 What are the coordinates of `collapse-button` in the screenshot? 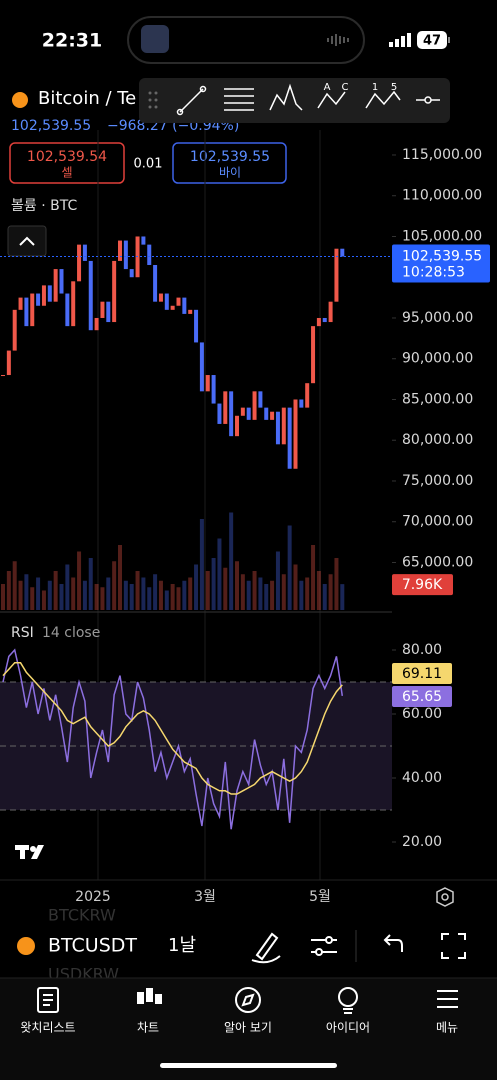 It's located at (27, 241).